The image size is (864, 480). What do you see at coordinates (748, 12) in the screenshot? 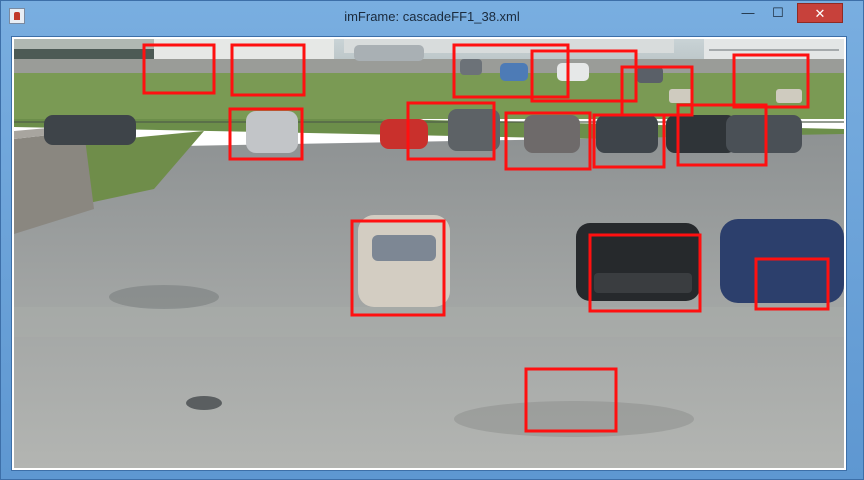
I see `minimize-button: —` at bounding box center [748, 12].